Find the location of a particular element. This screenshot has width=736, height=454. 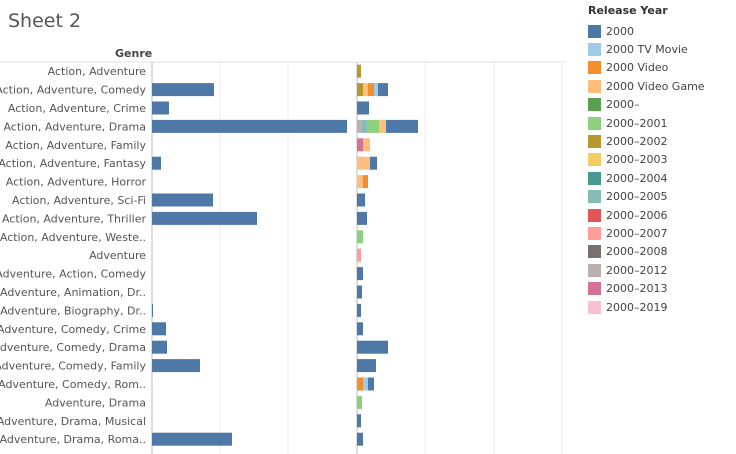

legend-item: 2000–2001 is located at coordinates (662, 123).